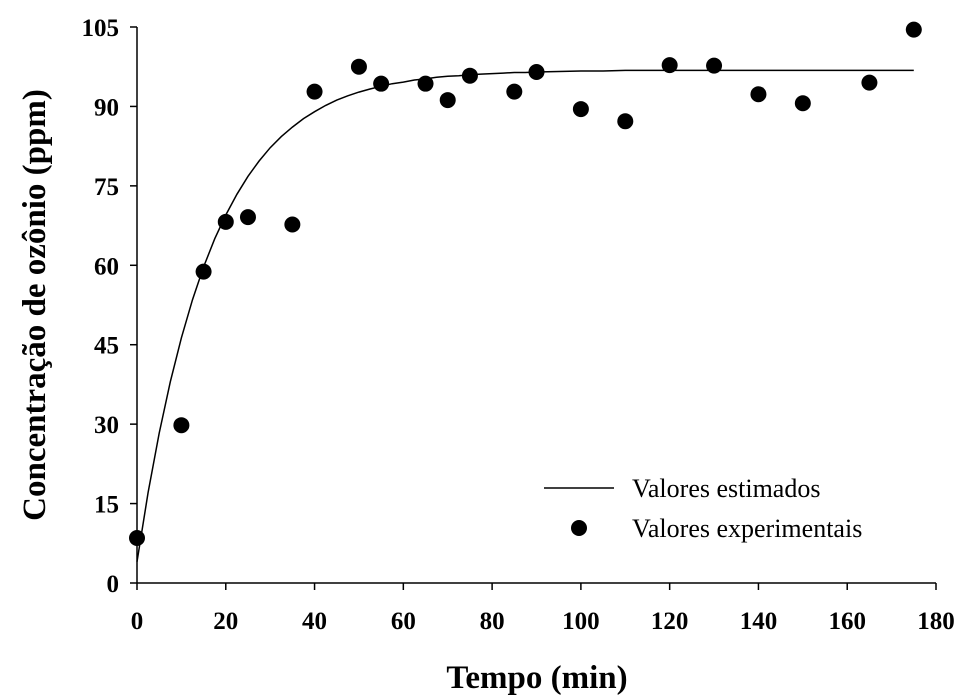 The height and width of the screenshot is (700, 967). What do you see at coordinates (579, 528) in the screenshot?
I see `legend-marker-swatch` at bounding box center [579, 528].